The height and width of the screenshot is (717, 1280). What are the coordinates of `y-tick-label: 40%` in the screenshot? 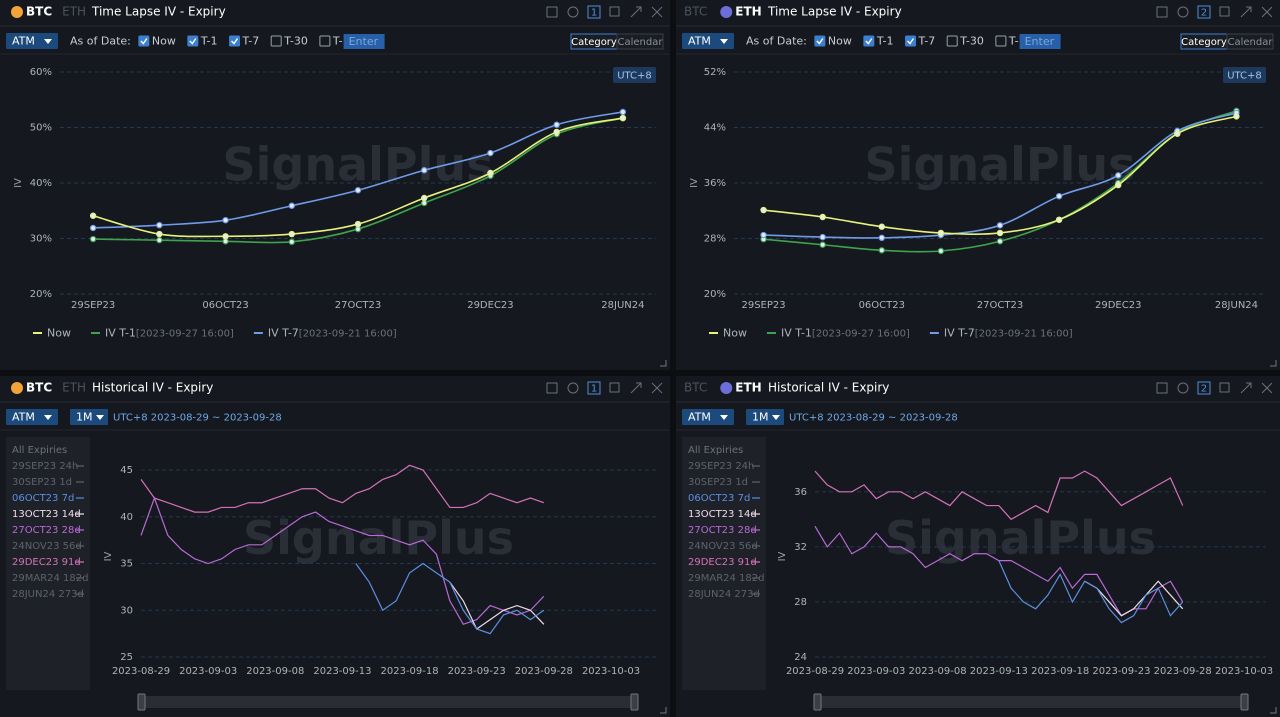 It's located at (41, 183).